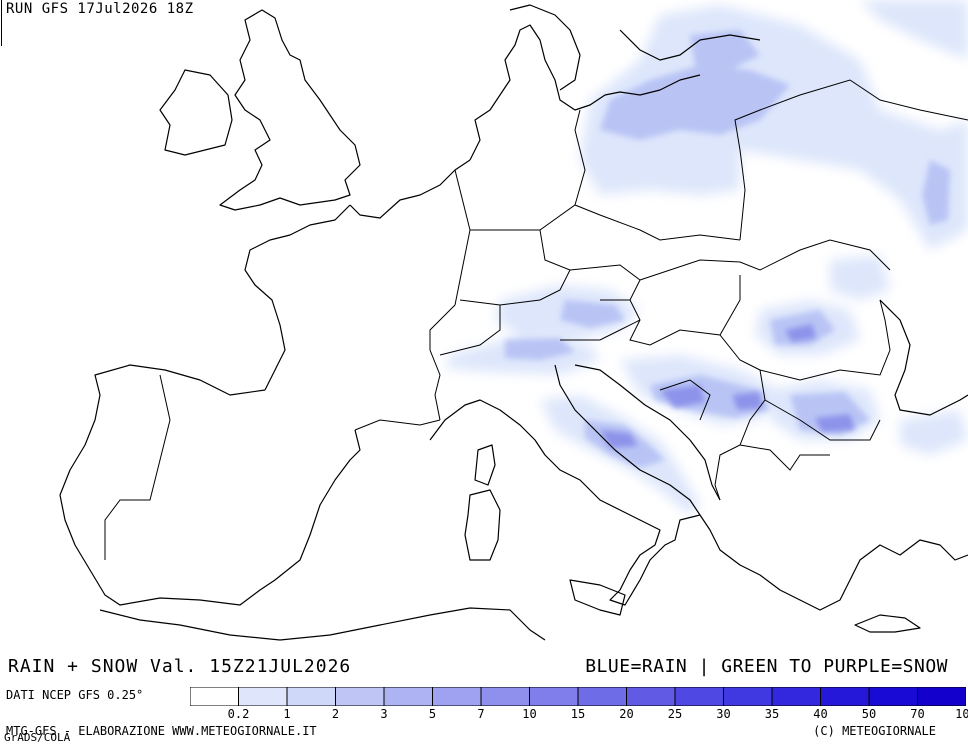 The height and width of the screenshot is (745, 968). Describe the element at coordinates (675, 714) in the screenshot. I see `colorbar-tick-label: 25` at that location.